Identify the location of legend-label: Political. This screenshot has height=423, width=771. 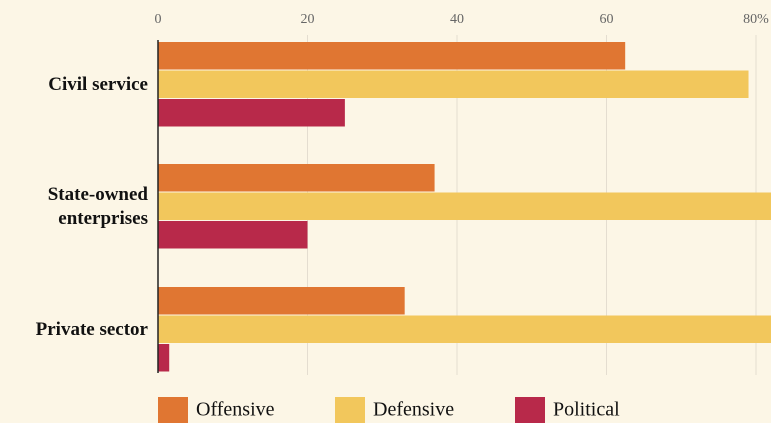
(586, 410).